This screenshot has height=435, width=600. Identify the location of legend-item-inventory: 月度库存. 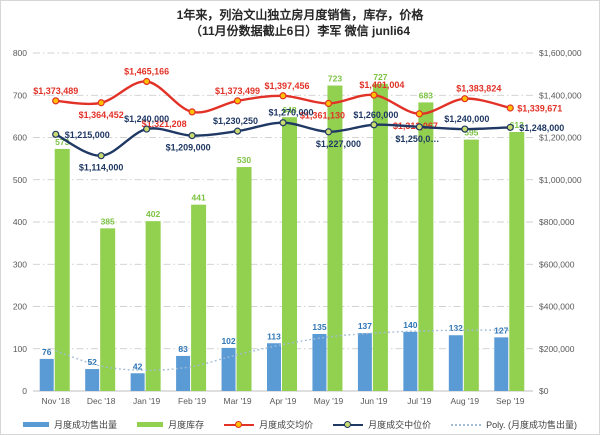
(170, 424).